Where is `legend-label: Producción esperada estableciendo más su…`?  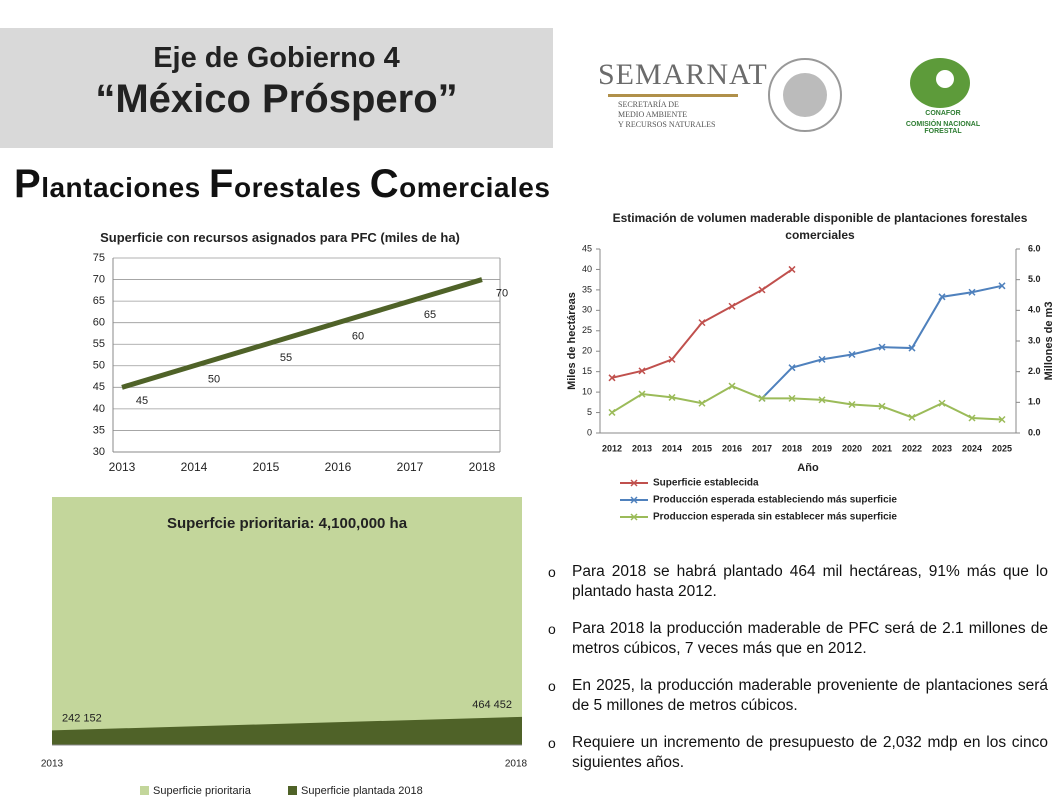
legend-label: Producción esperada estableciendo más su… is located at coordinates (775, 500).